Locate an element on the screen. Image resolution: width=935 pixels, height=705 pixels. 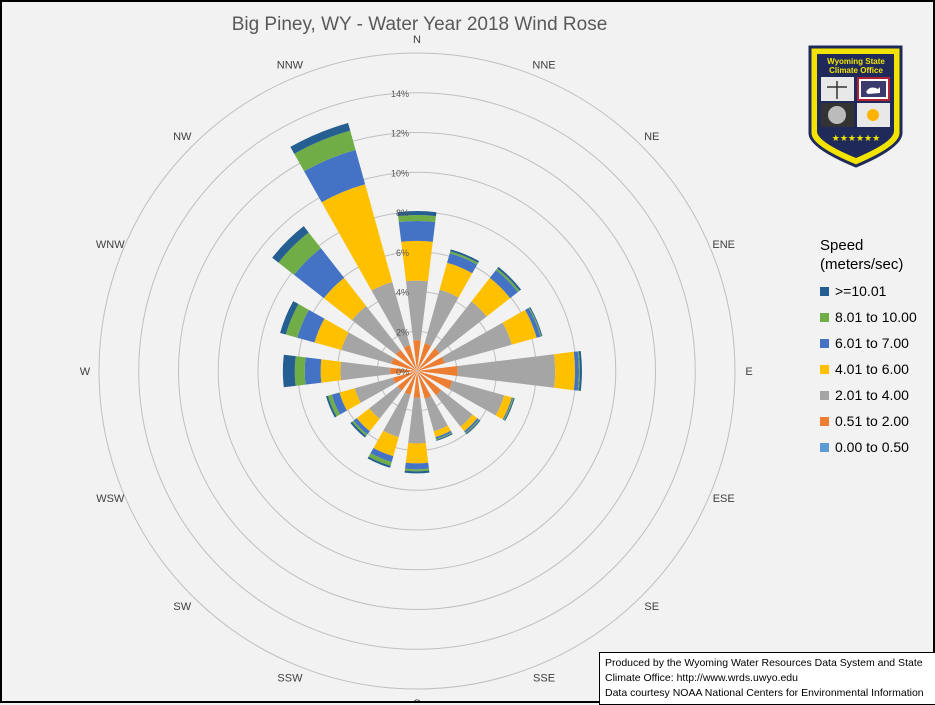
legend-item: >=10.01 is located at coordinates (868, 291).